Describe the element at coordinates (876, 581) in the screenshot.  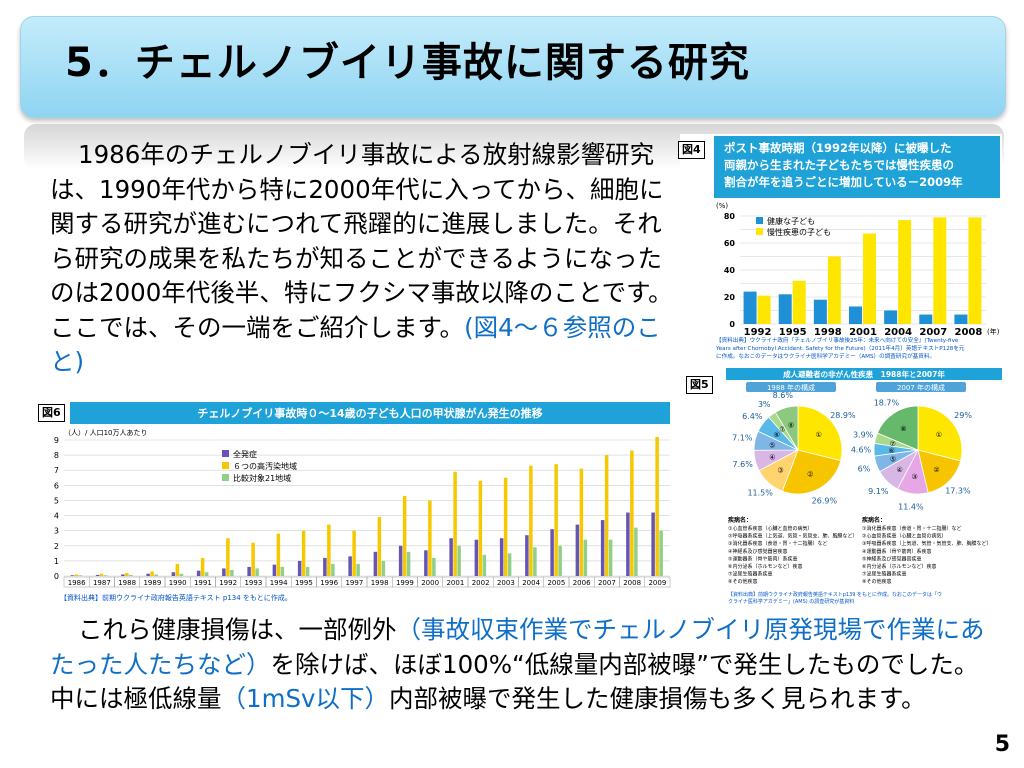
I see `fig5-legend-2007-item: ⑧その他疾患` at that location.